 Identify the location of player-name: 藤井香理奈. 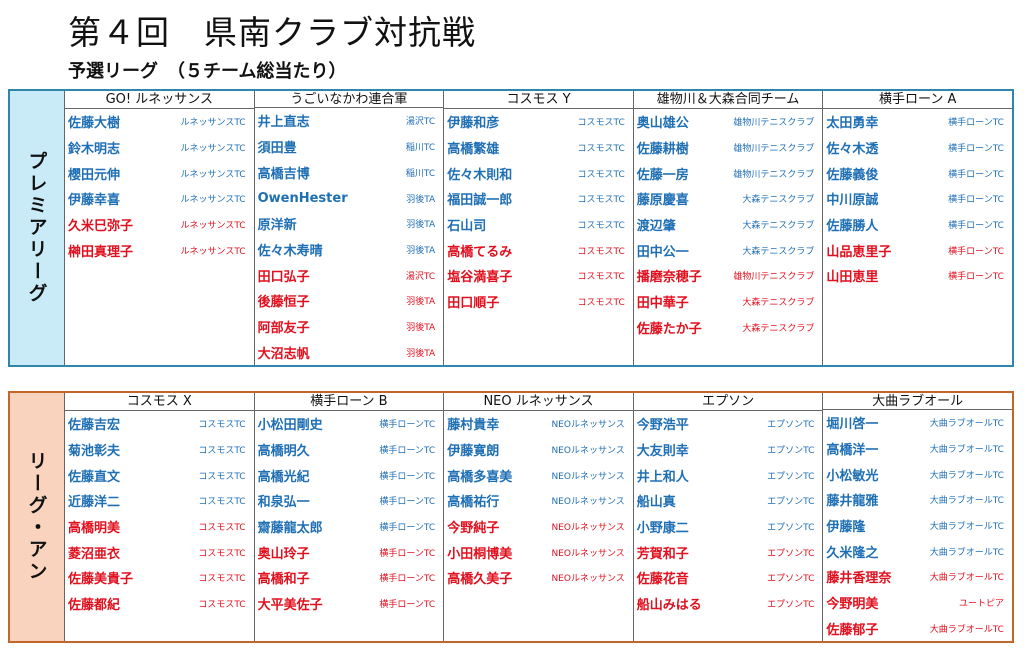
(858, 576).